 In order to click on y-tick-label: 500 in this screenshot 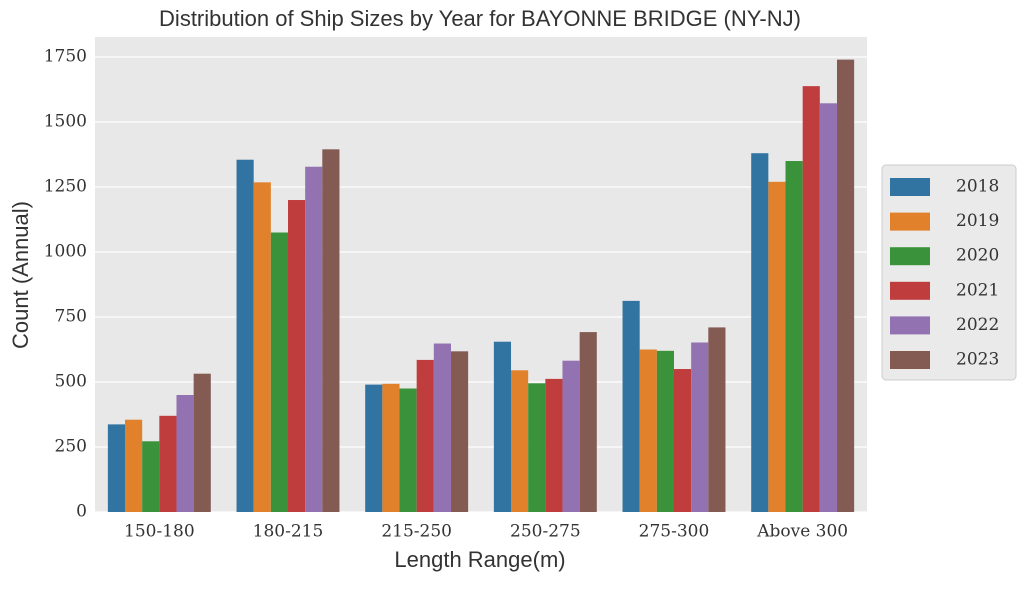, I will do `click(71, 382)`.